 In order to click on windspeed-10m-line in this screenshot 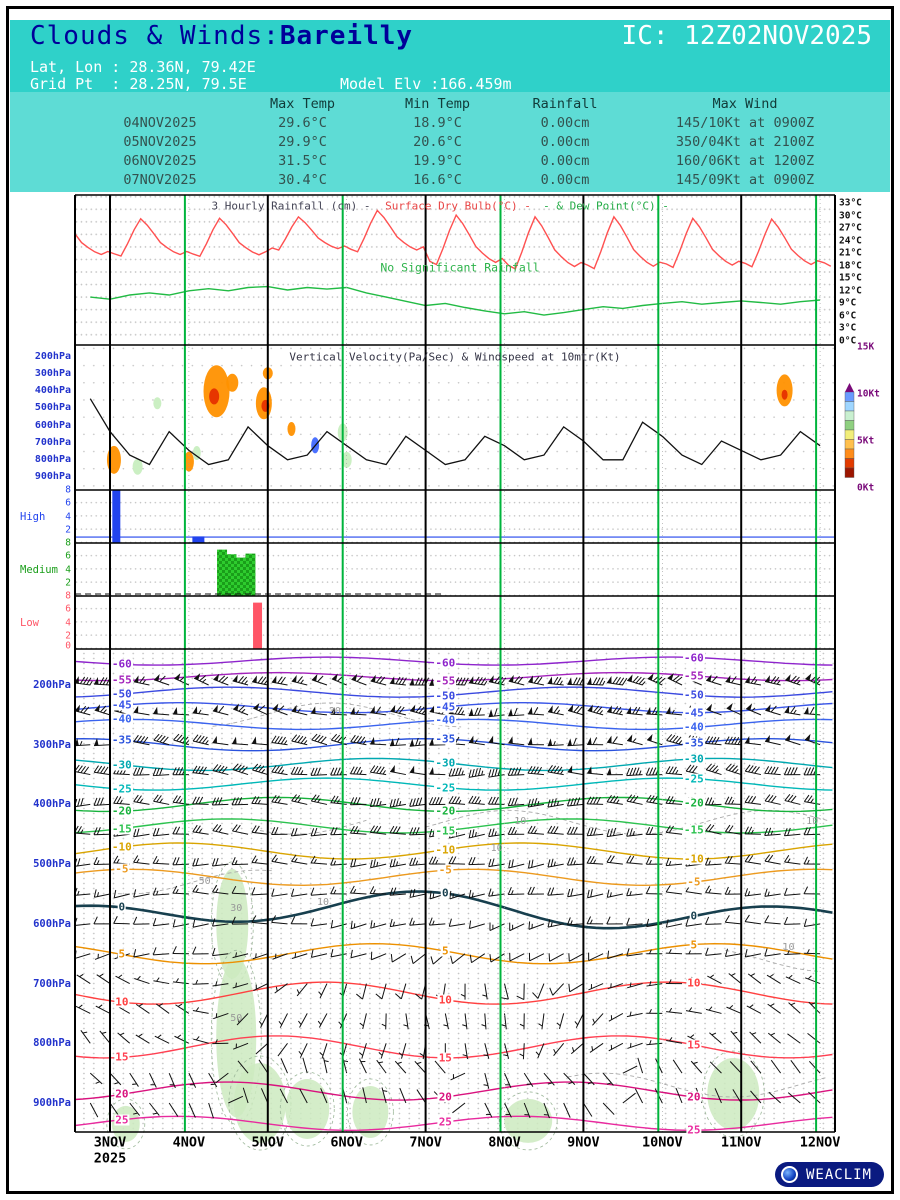, I will do `click(455, 432)`.